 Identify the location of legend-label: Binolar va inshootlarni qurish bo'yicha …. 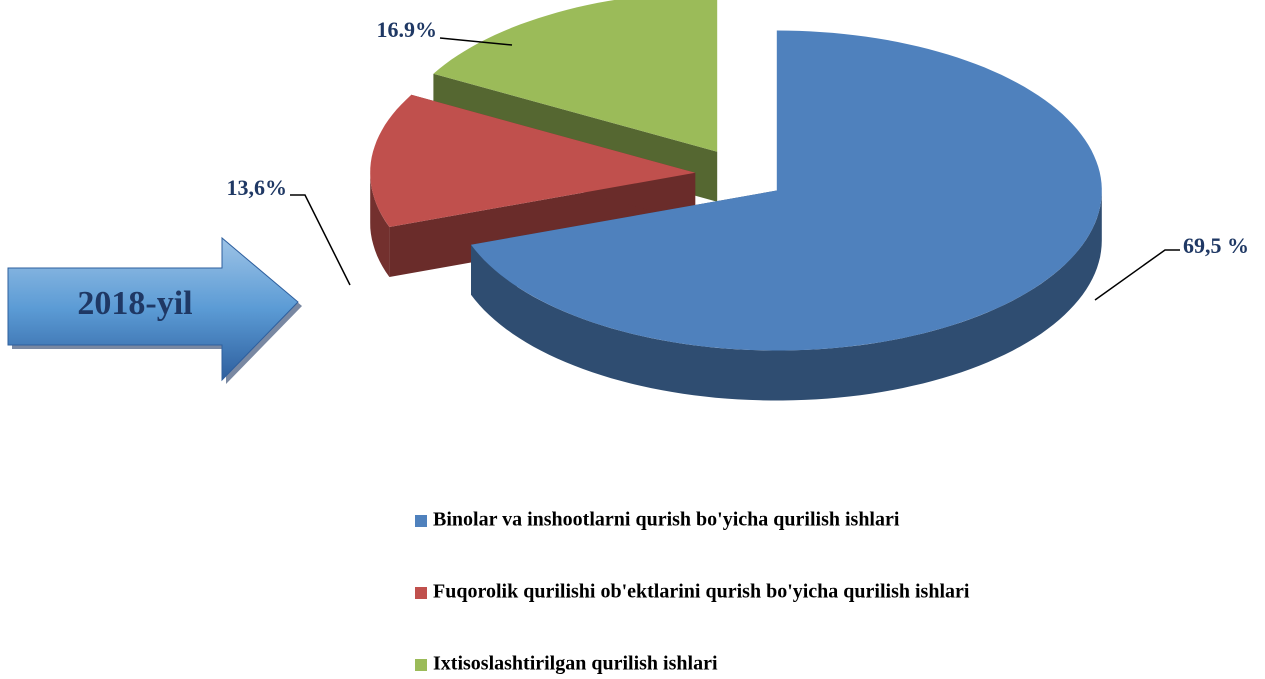
(666, 520).